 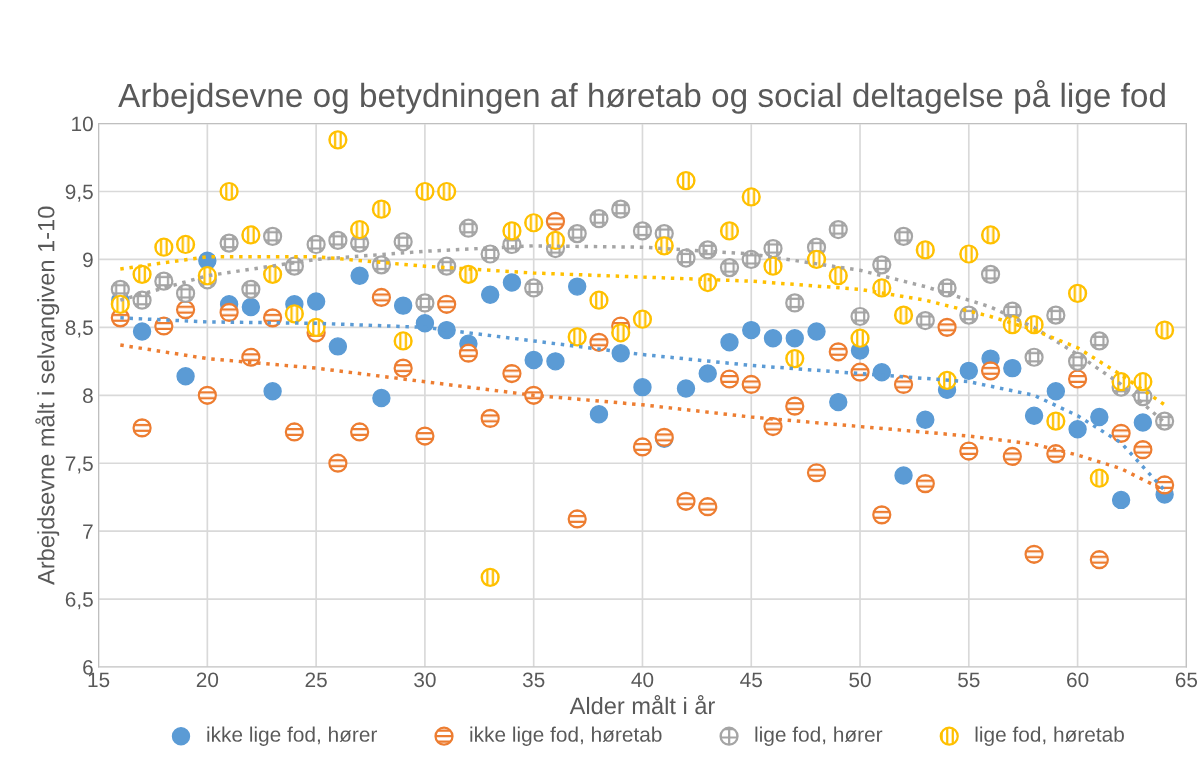 I want to click on y-tick-label: 7,5, so click(x=79, y=465).